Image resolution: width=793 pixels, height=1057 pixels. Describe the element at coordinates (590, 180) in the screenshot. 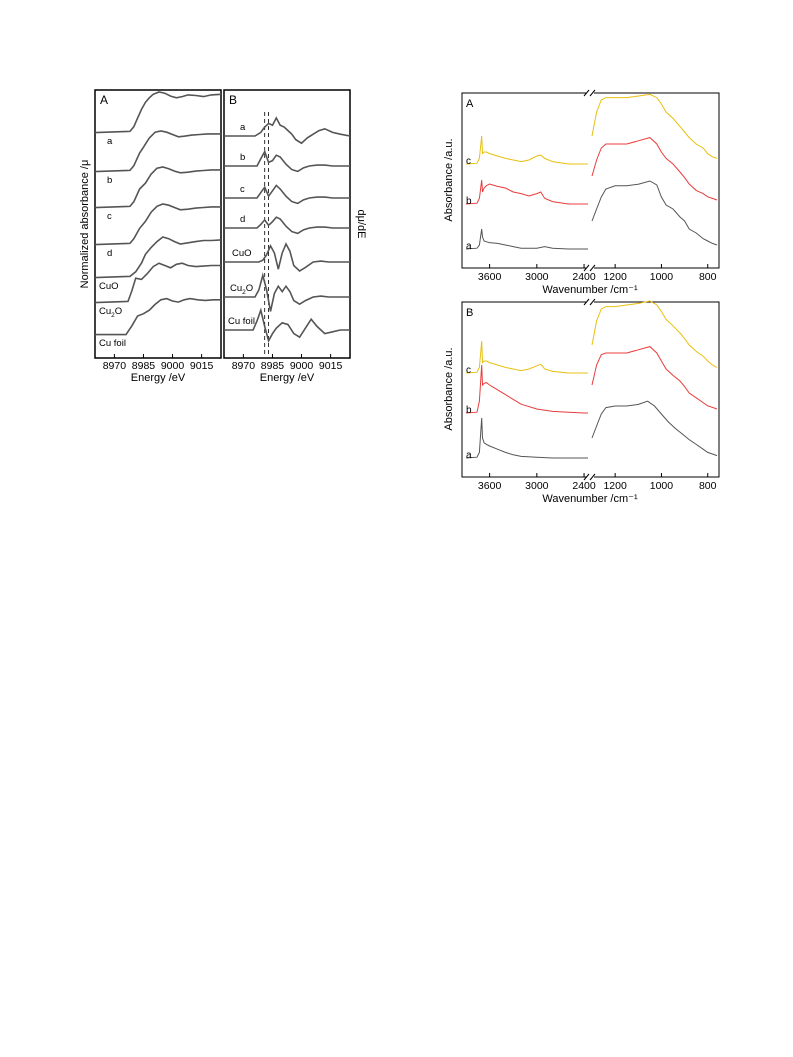

I see `ir-a-frame` at that location.